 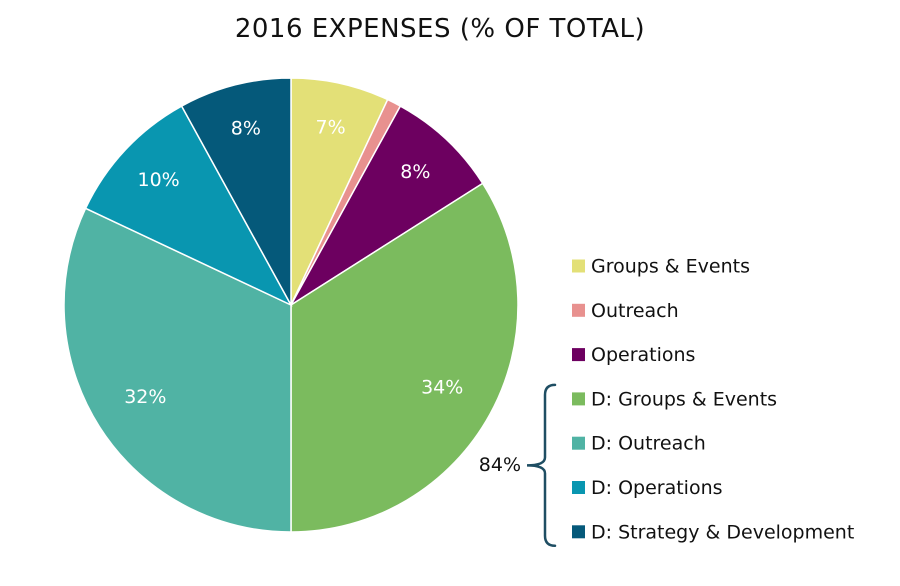 I want to click on legend-swatch-d-strategy-and-development, so click(x=578, y=532).